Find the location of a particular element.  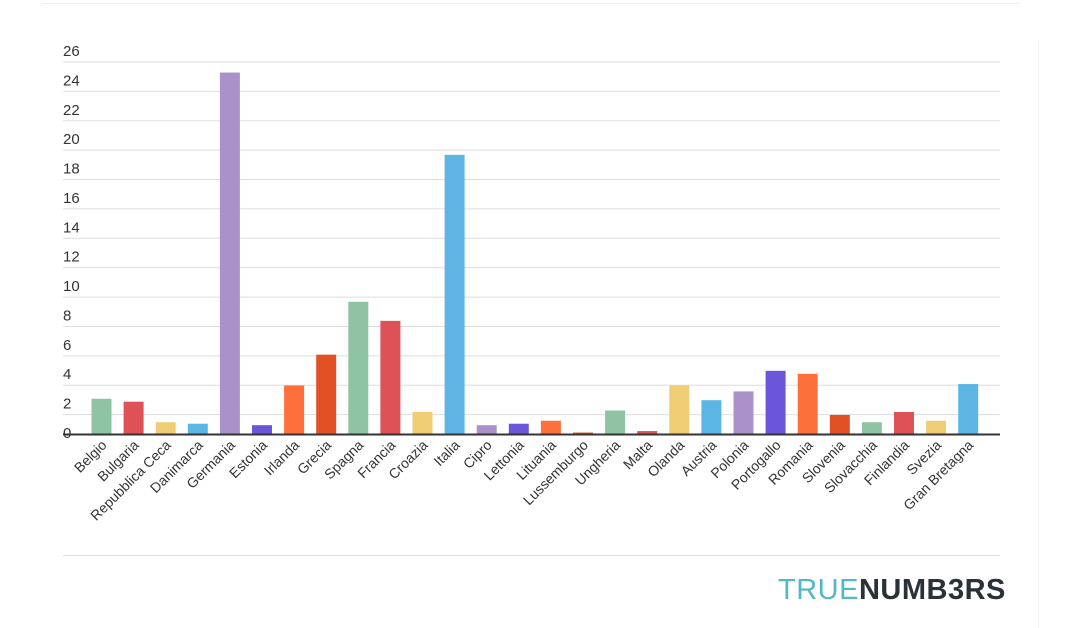

bar-italia is located at coordinates (454, 294).